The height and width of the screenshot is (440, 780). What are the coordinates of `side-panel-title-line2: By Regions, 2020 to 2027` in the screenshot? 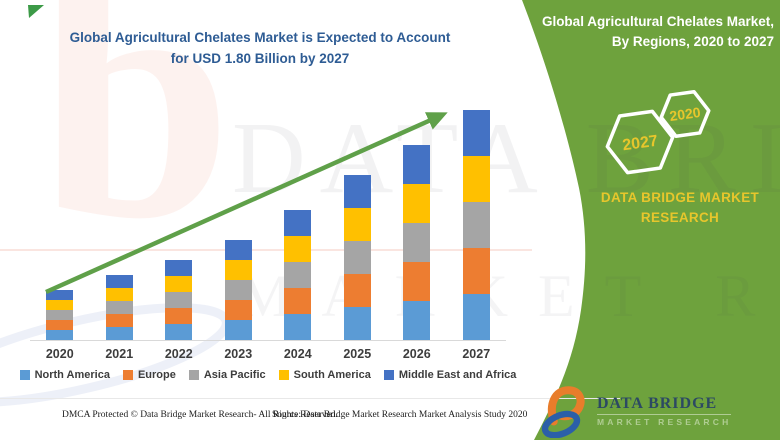 It's located at (692, 42).